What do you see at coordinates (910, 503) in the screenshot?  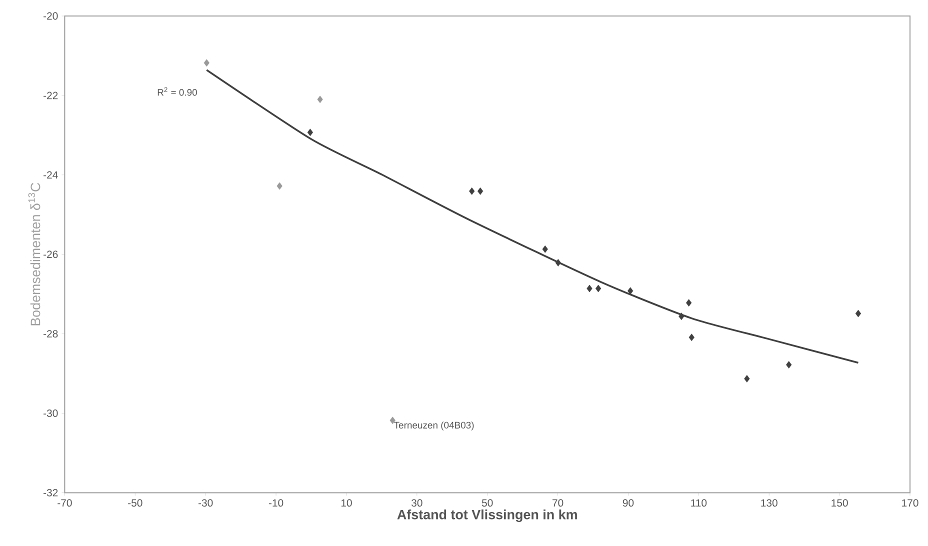 I see `x-tick-label: 170` at bounding box center [910, 503].